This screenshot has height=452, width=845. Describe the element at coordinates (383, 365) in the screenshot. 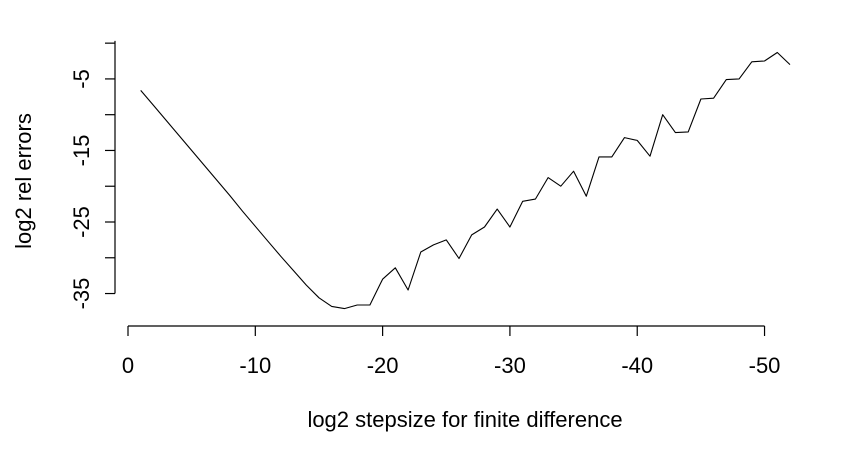

I see `x-tick-label: -20` at that location.